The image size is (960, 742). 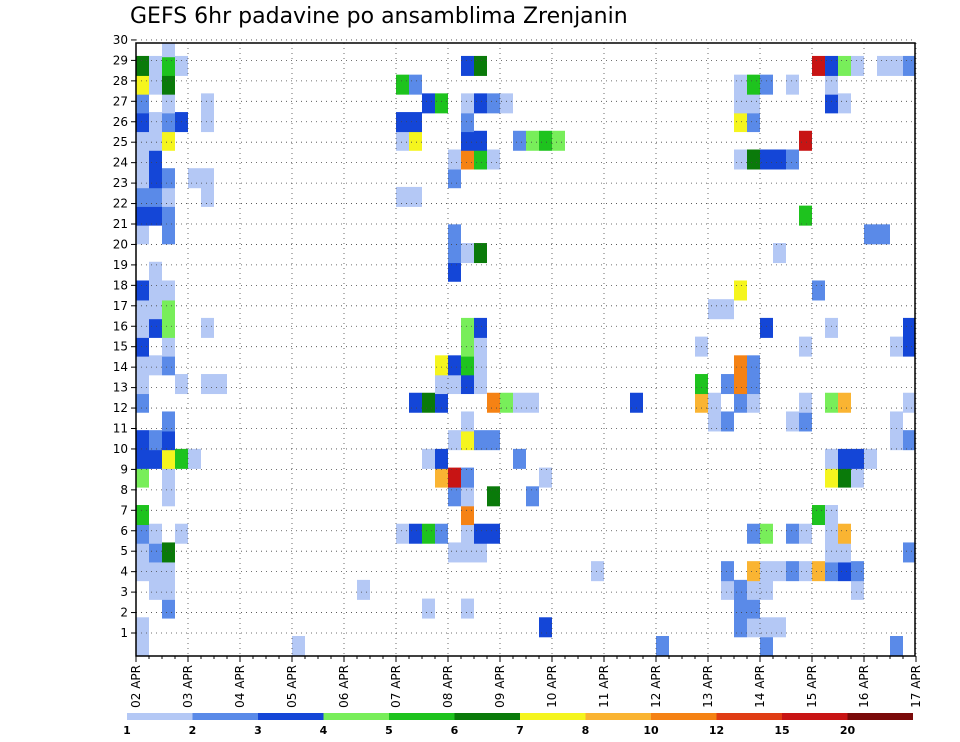 What do you see at coordinates (124, 572) in the screenshot?
I see `y-tick-label: 4` at bounding box center [124, 572].